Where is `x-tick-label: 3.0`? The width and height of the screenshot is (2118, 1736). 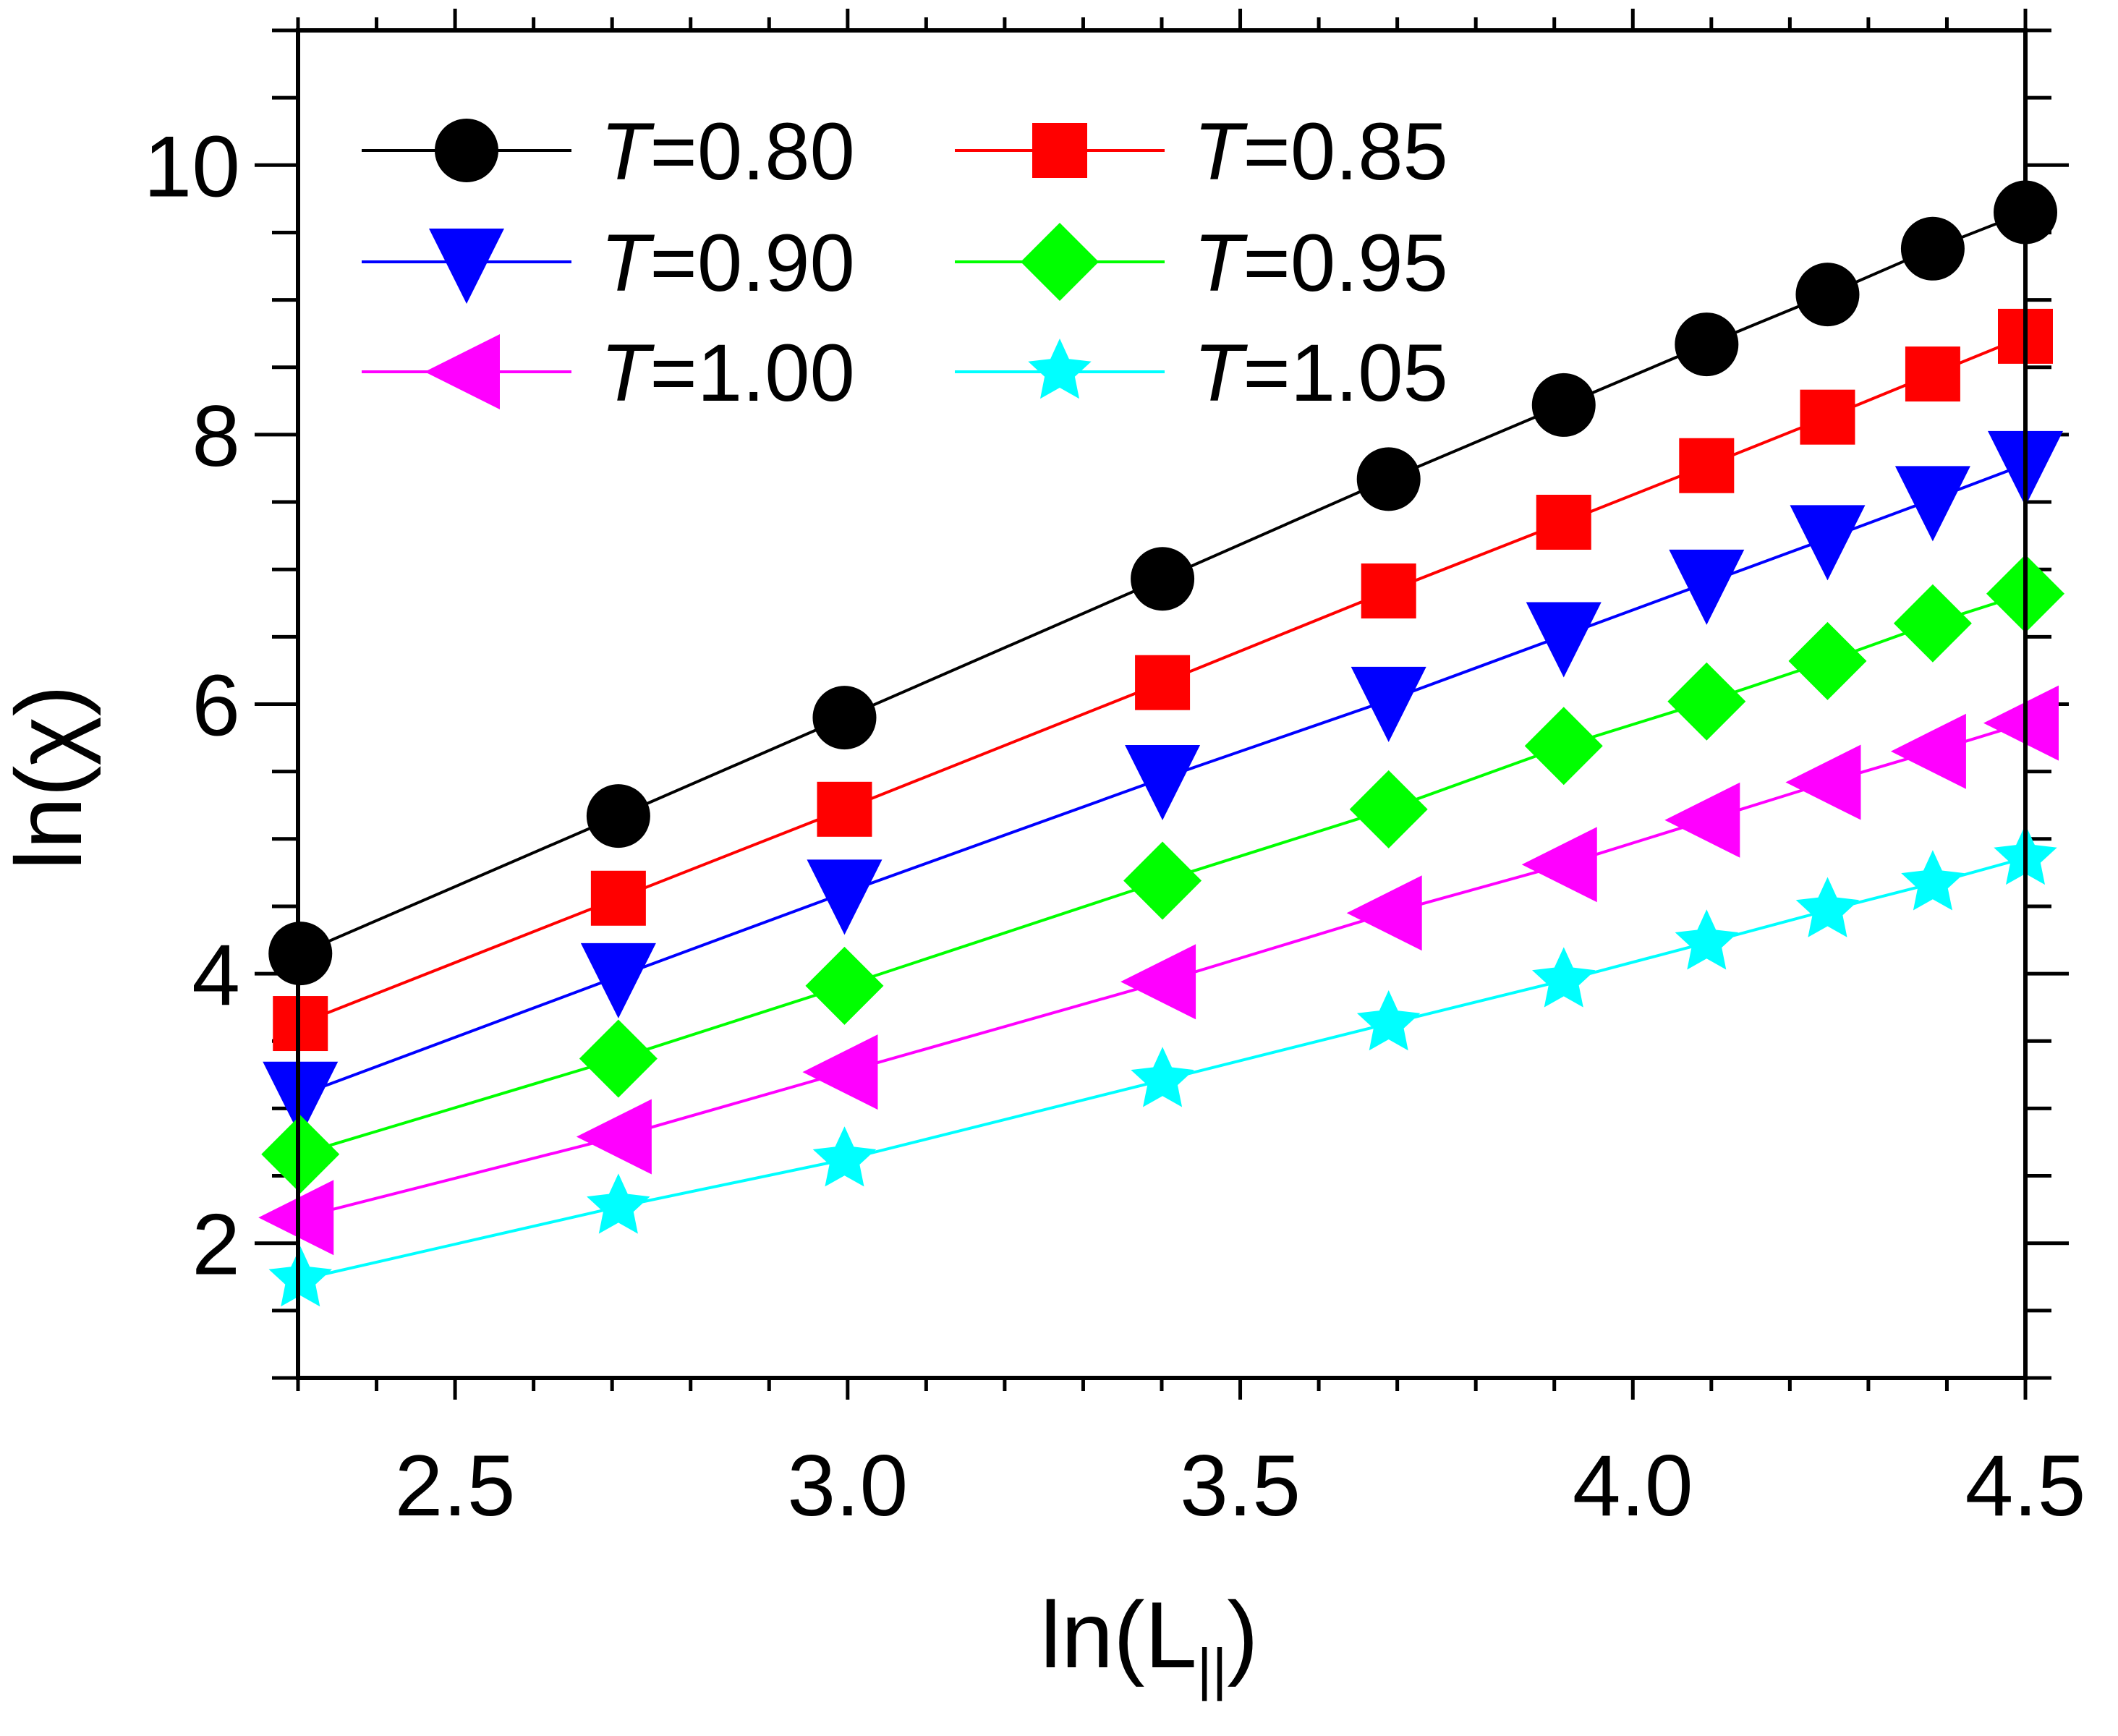 x-tick-label: 3.0 is located at coordinates (847, 1485).